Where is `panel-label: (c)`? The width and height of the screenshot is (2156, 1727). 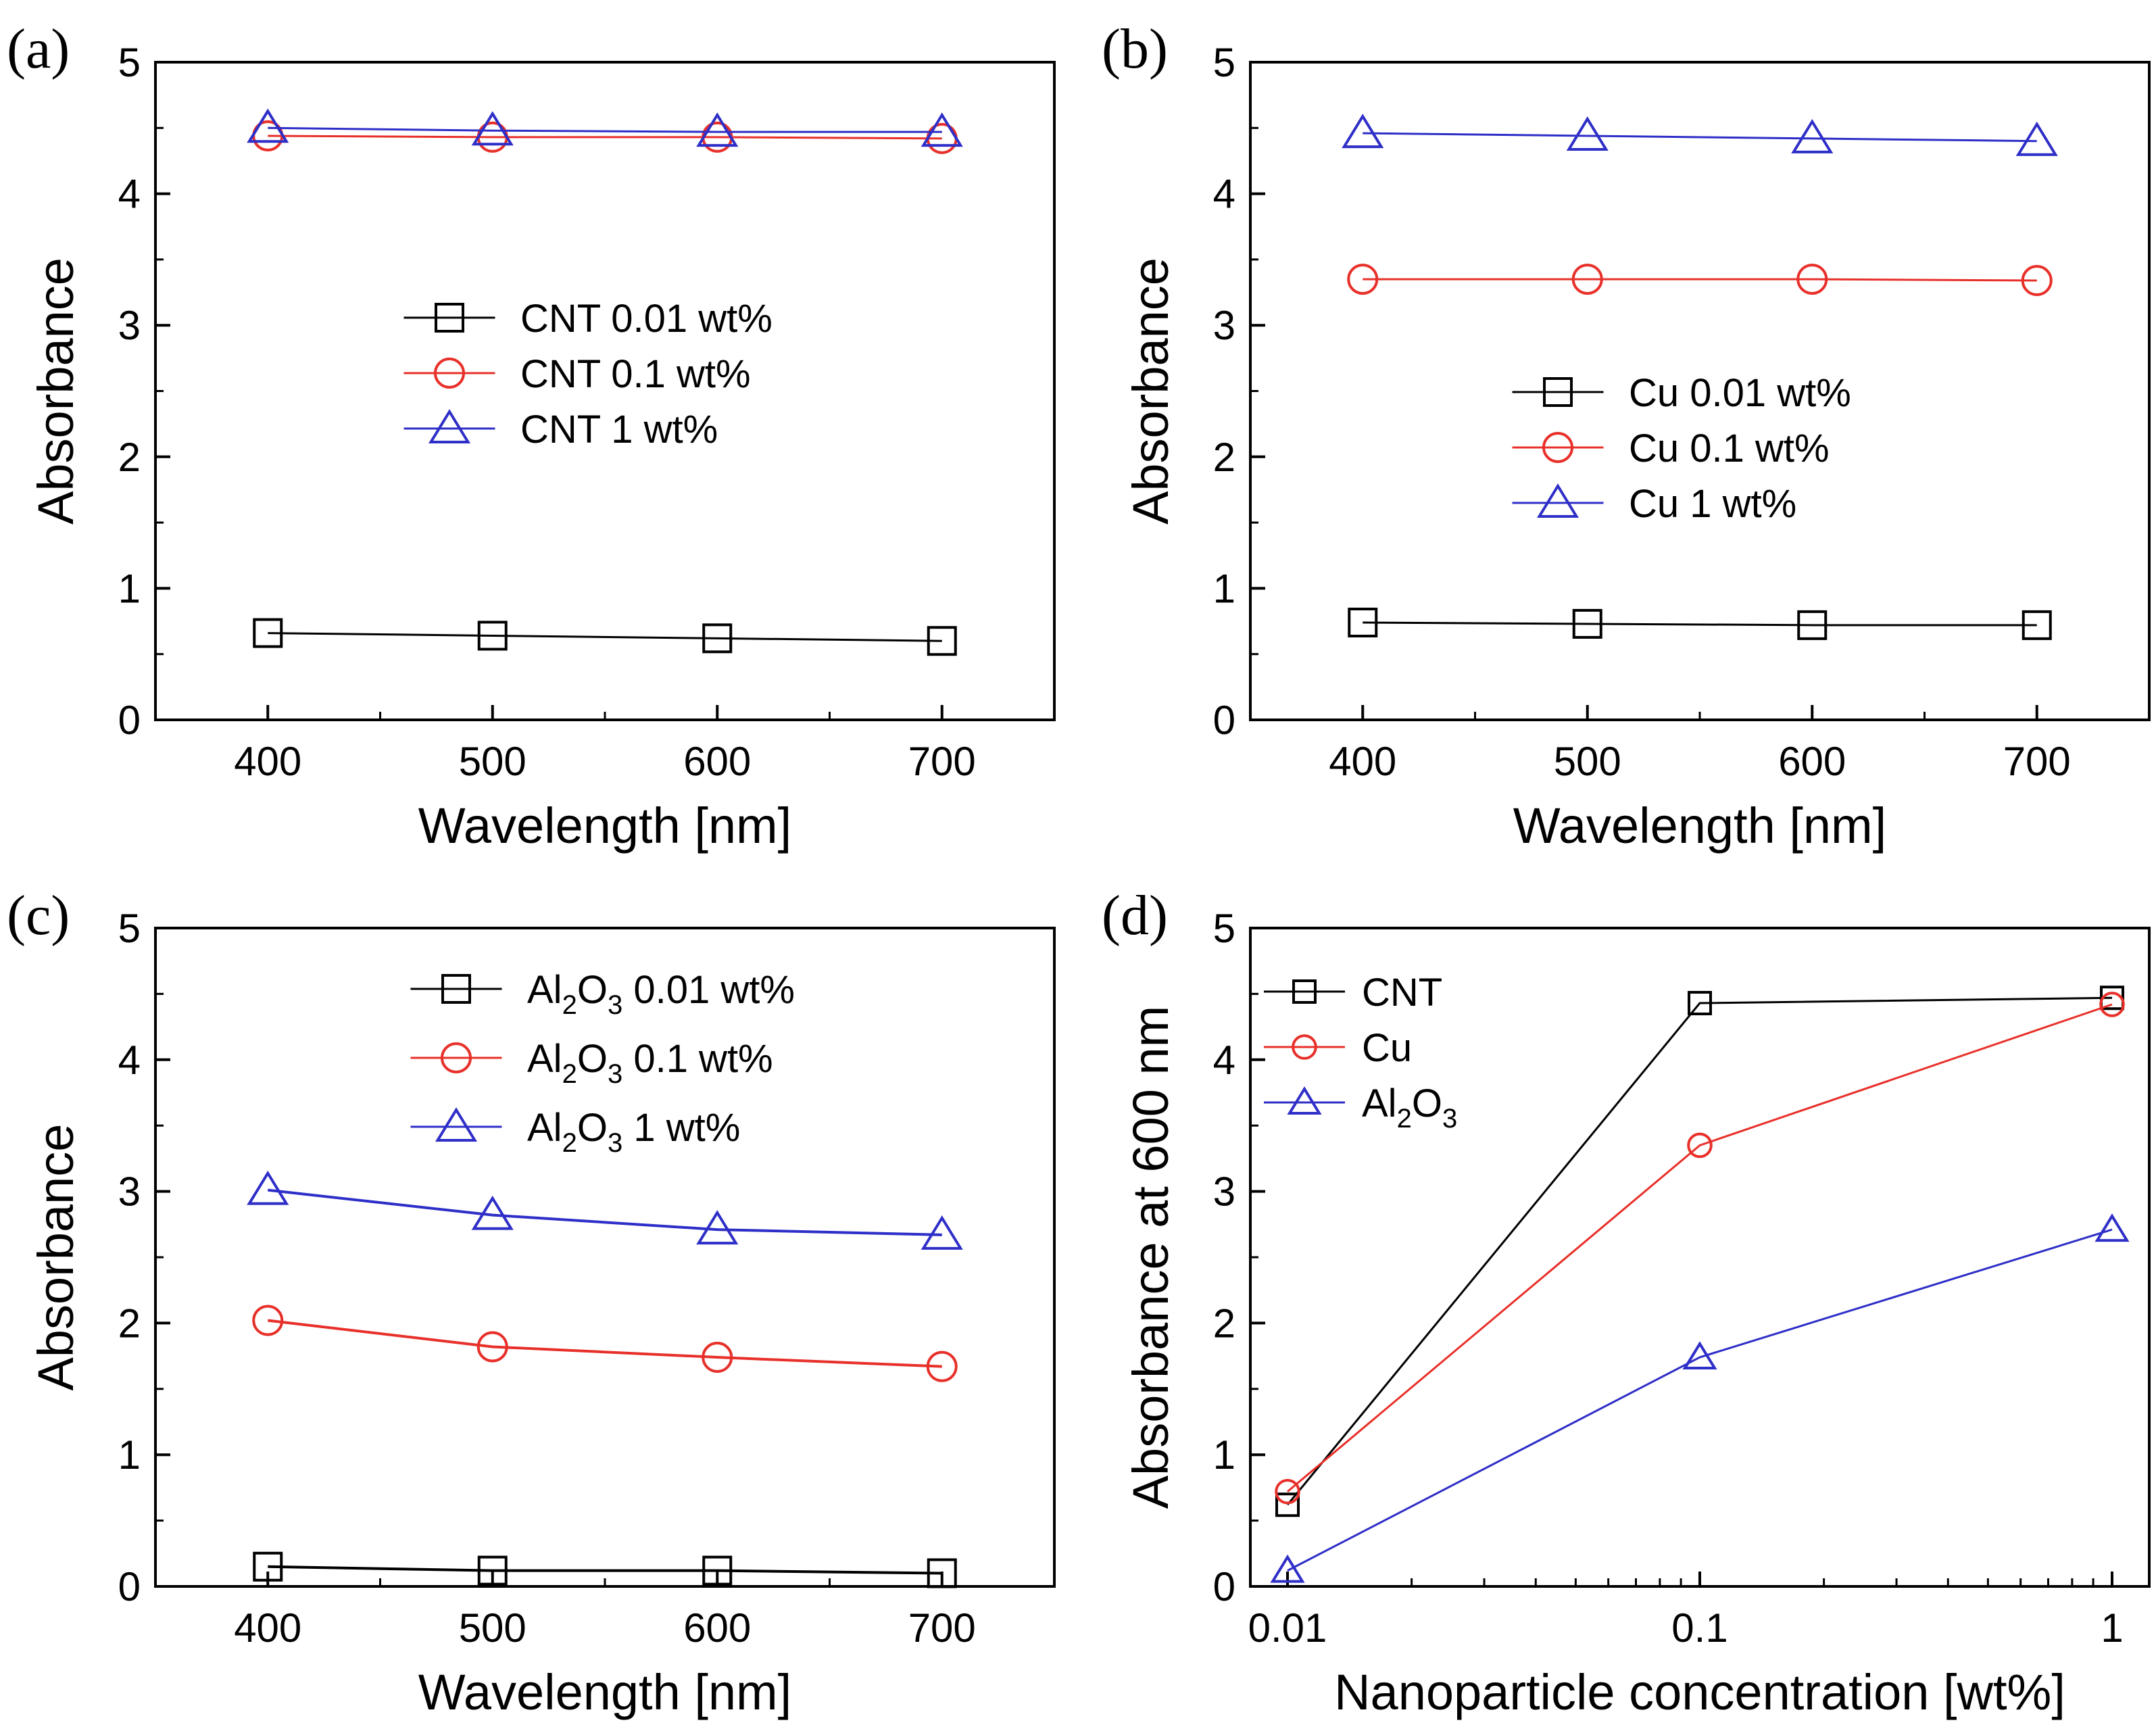 panel-label: (c) is located at coordinates (38, 915).